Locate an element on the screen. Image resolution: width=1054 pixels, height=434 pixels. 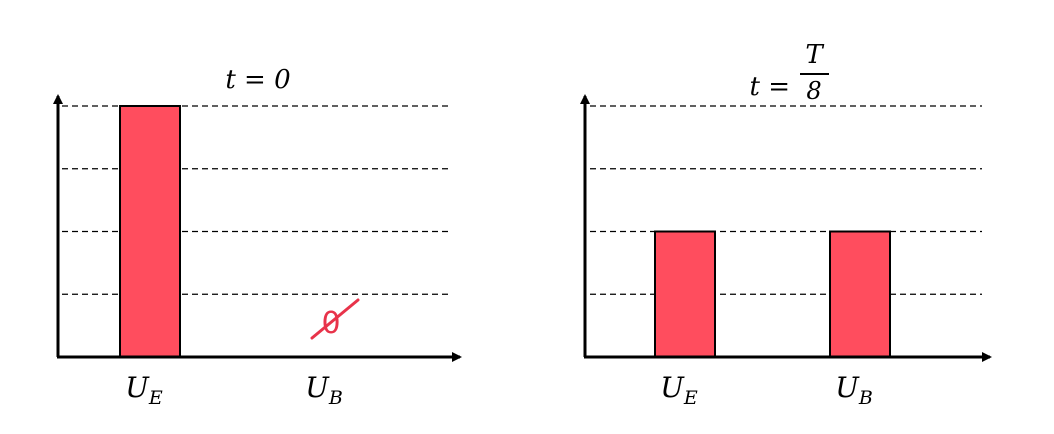
chart-t8-title: t = T 8 is located at coordinates (789, 72).